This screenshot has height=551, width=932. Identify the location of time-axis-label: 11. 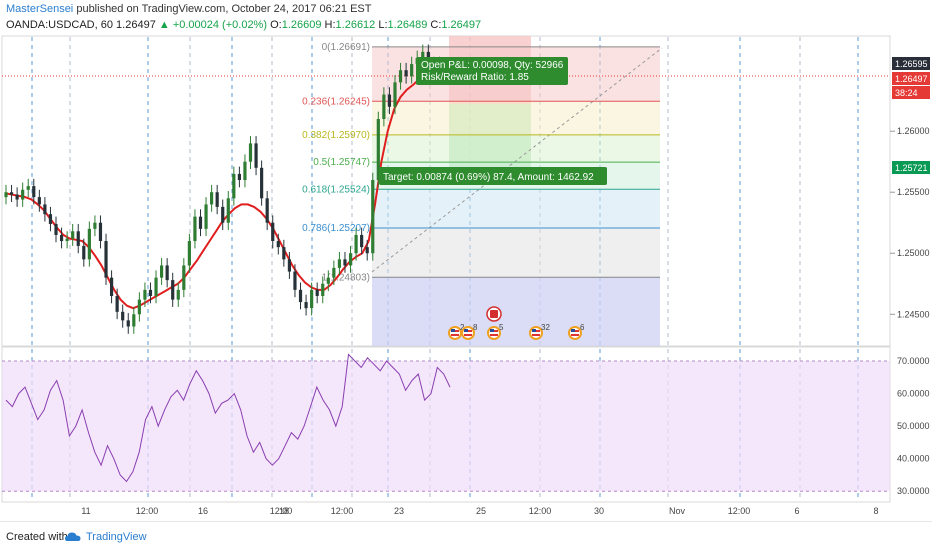
(85, 511).